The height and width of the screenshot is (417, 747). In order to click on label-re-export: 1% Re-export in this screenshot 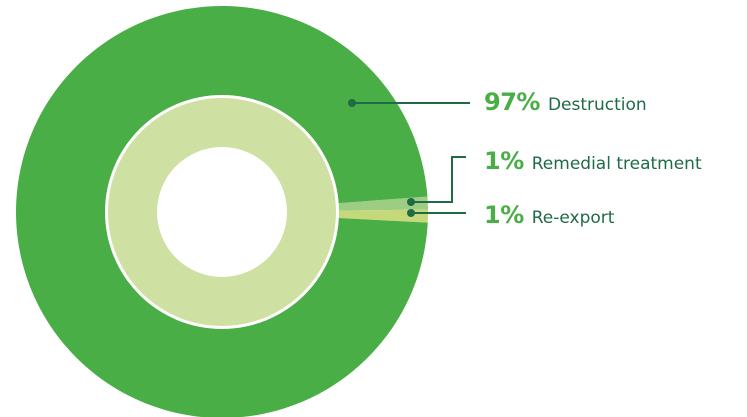, I will do `click(549, 215)`.